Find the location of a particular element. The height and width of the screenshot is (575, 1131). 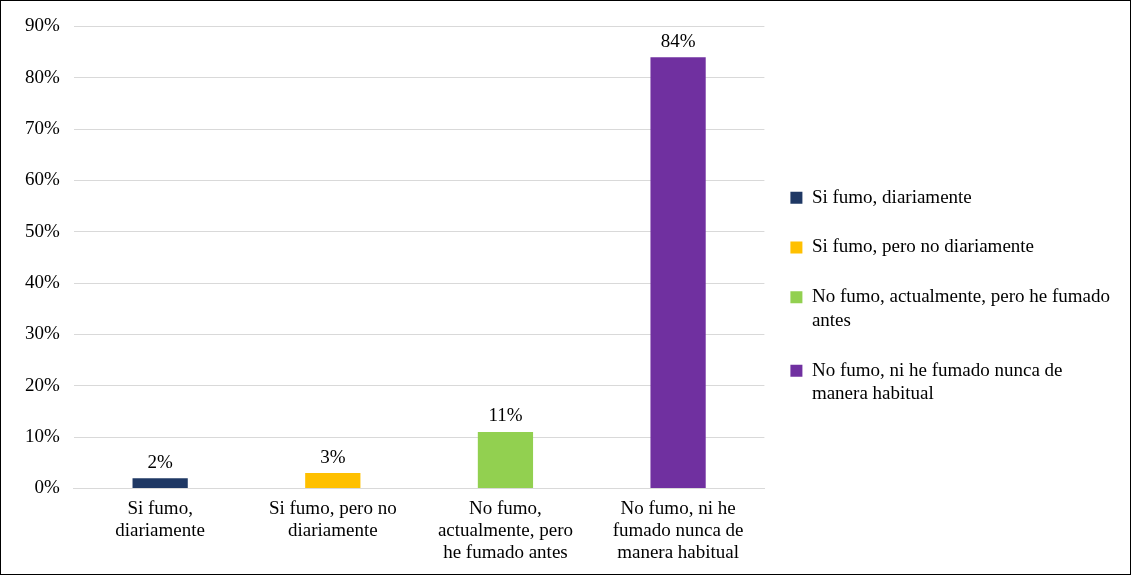

y-tick-label: 40% is located at coordinates (42, 282).